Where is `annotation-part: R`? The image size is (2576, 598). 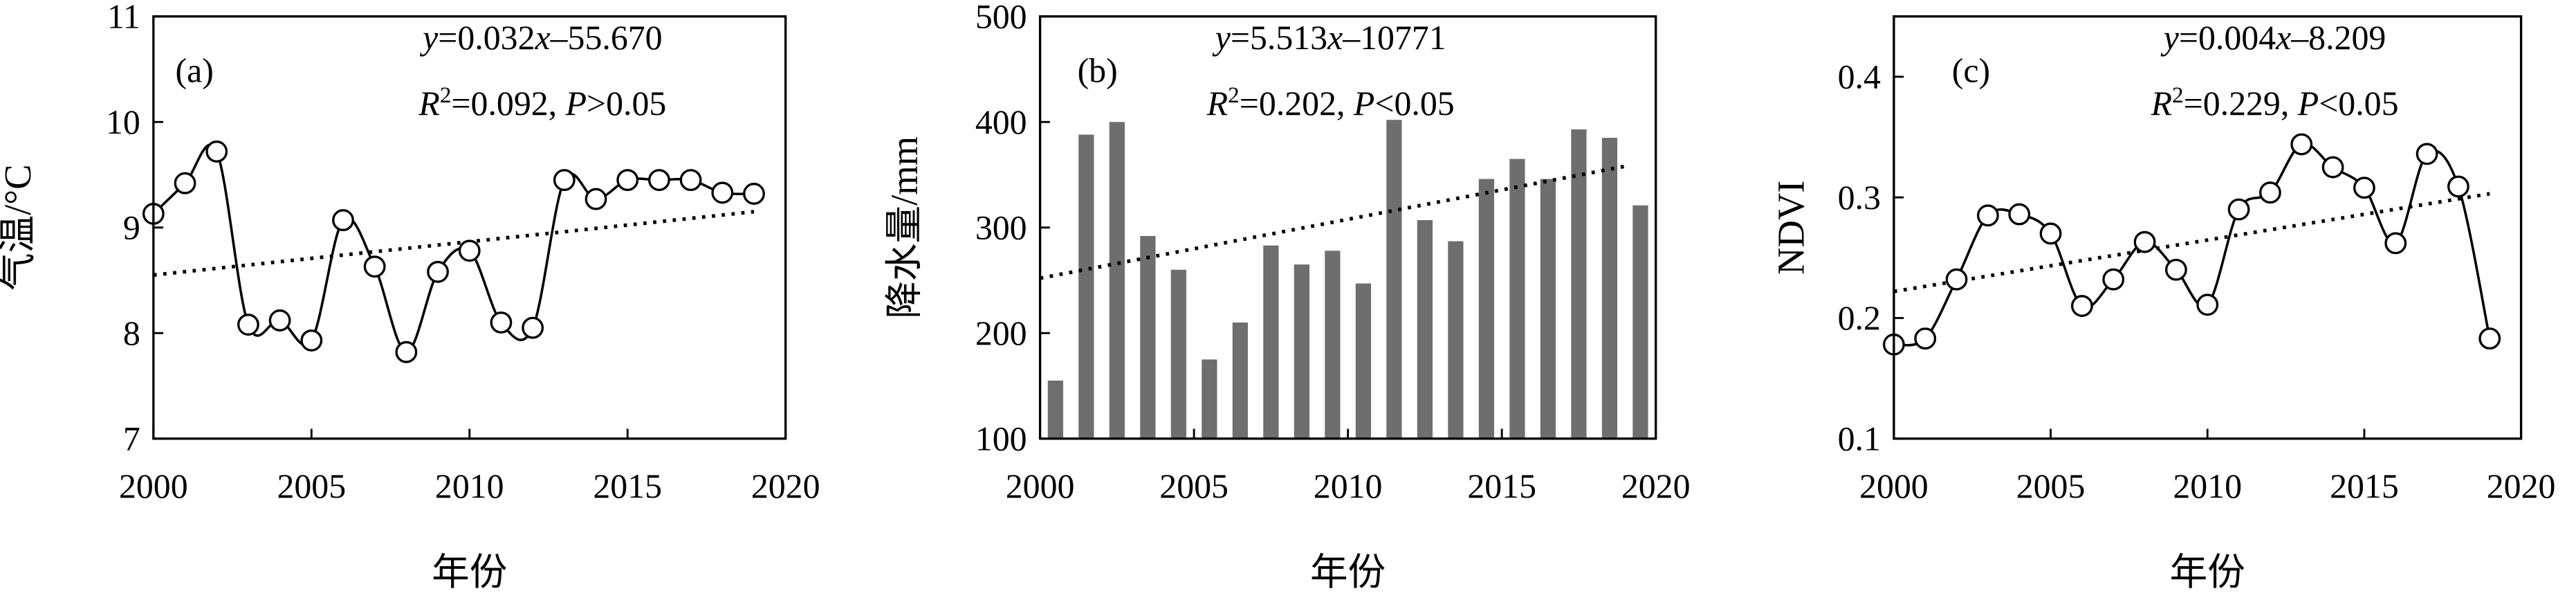
annotation-part: R is located at coordinates (428, 103).